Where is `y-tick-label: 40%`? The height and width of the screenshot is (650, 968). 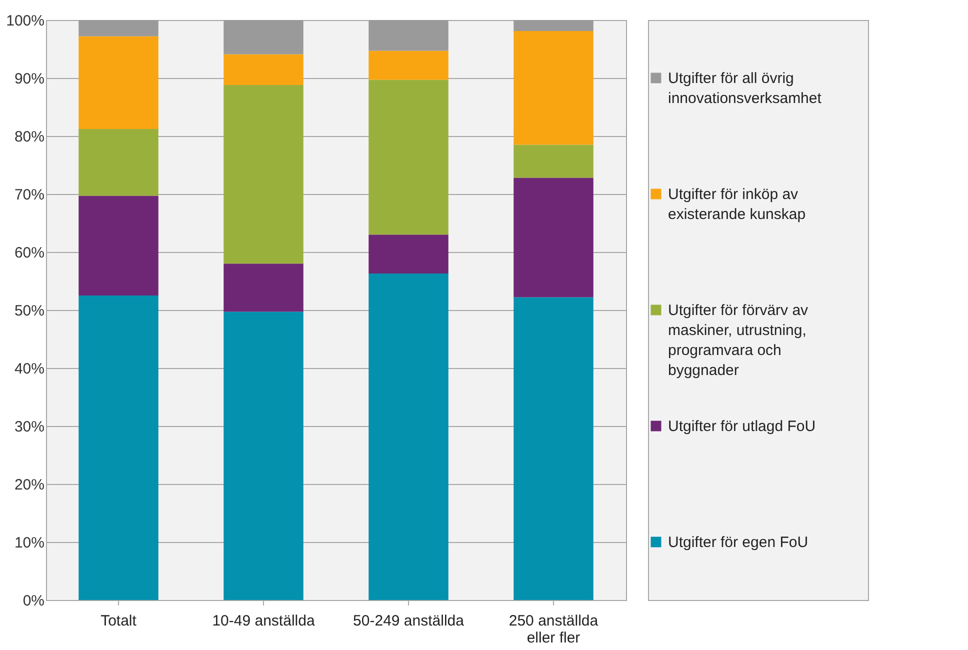 y-tick-label: 40% is located at coordinates (29, 369).